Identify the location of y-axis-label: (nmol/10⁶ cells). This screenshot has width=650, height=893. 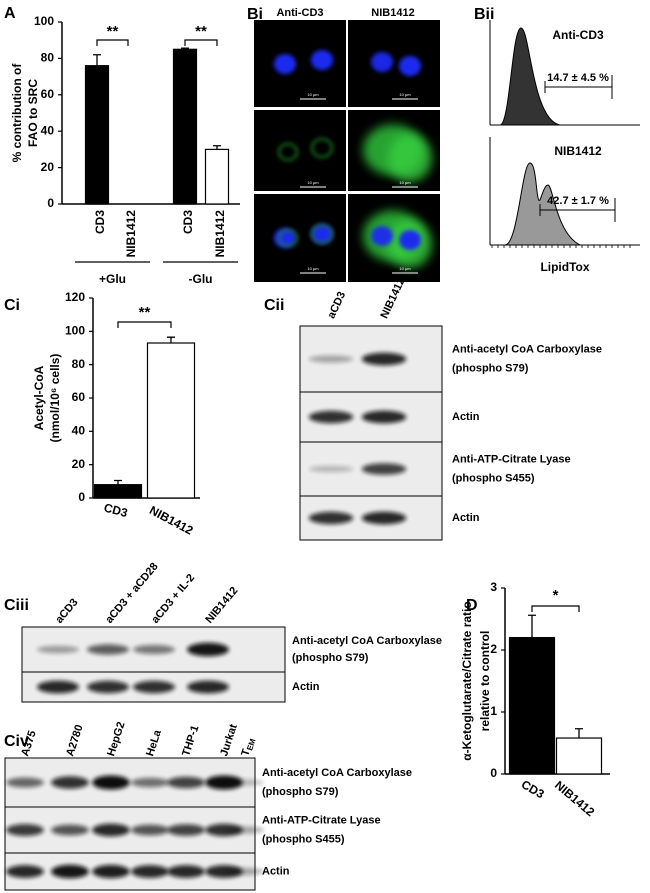
(55, 398).